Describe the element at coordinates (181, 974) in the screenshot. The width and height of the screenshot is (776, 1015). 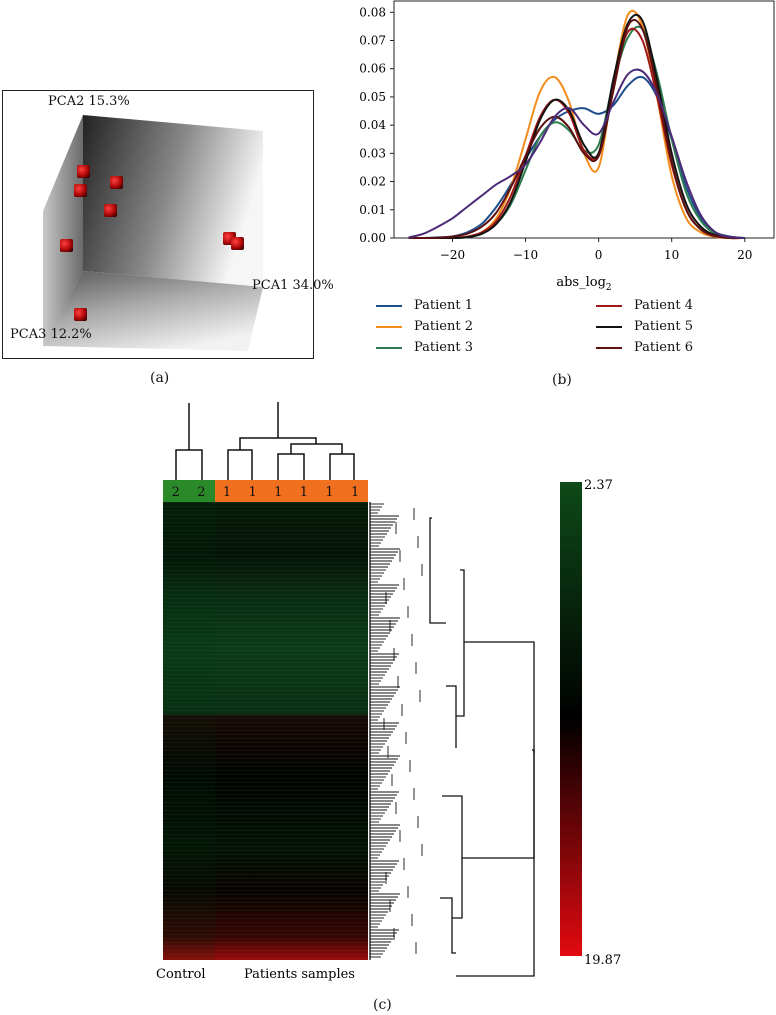
I see `control-label: Control` at that location.